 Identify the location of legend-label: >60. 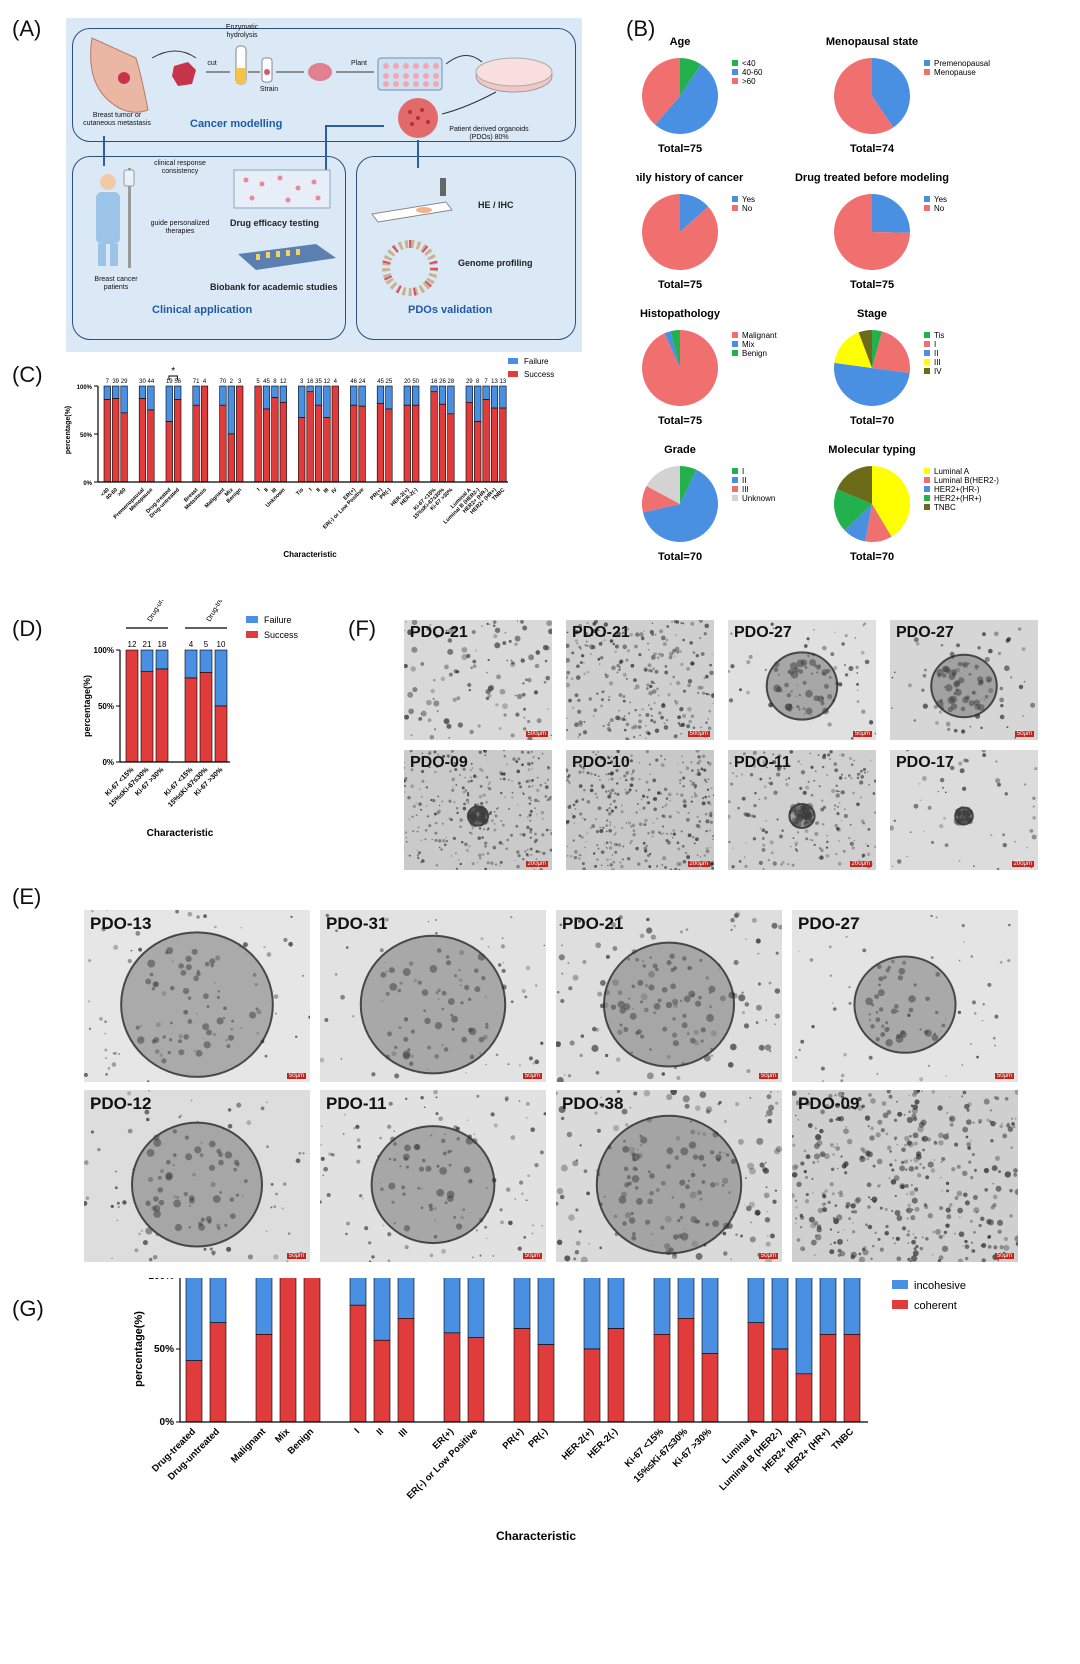
(749, 81).